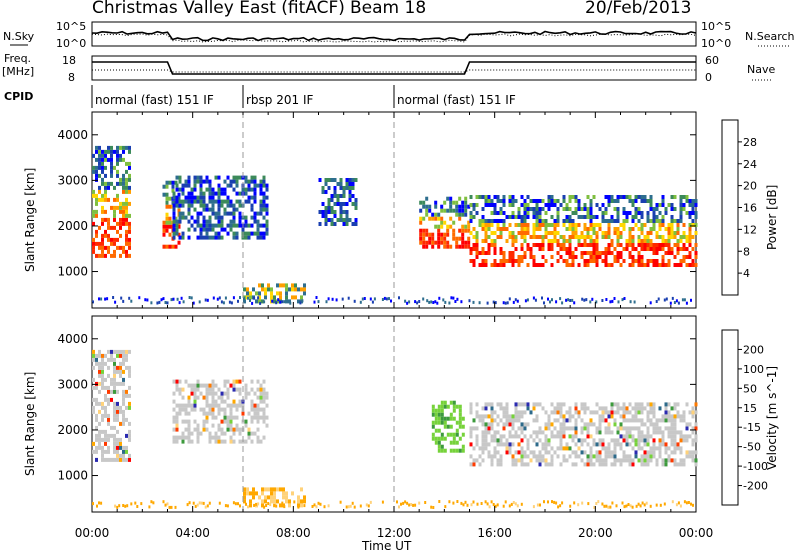  Describe the element at coordinates (772, 418) in the screenshot. I see `velocity-colorbar-label: Velocity [m s^-1]` at that location.